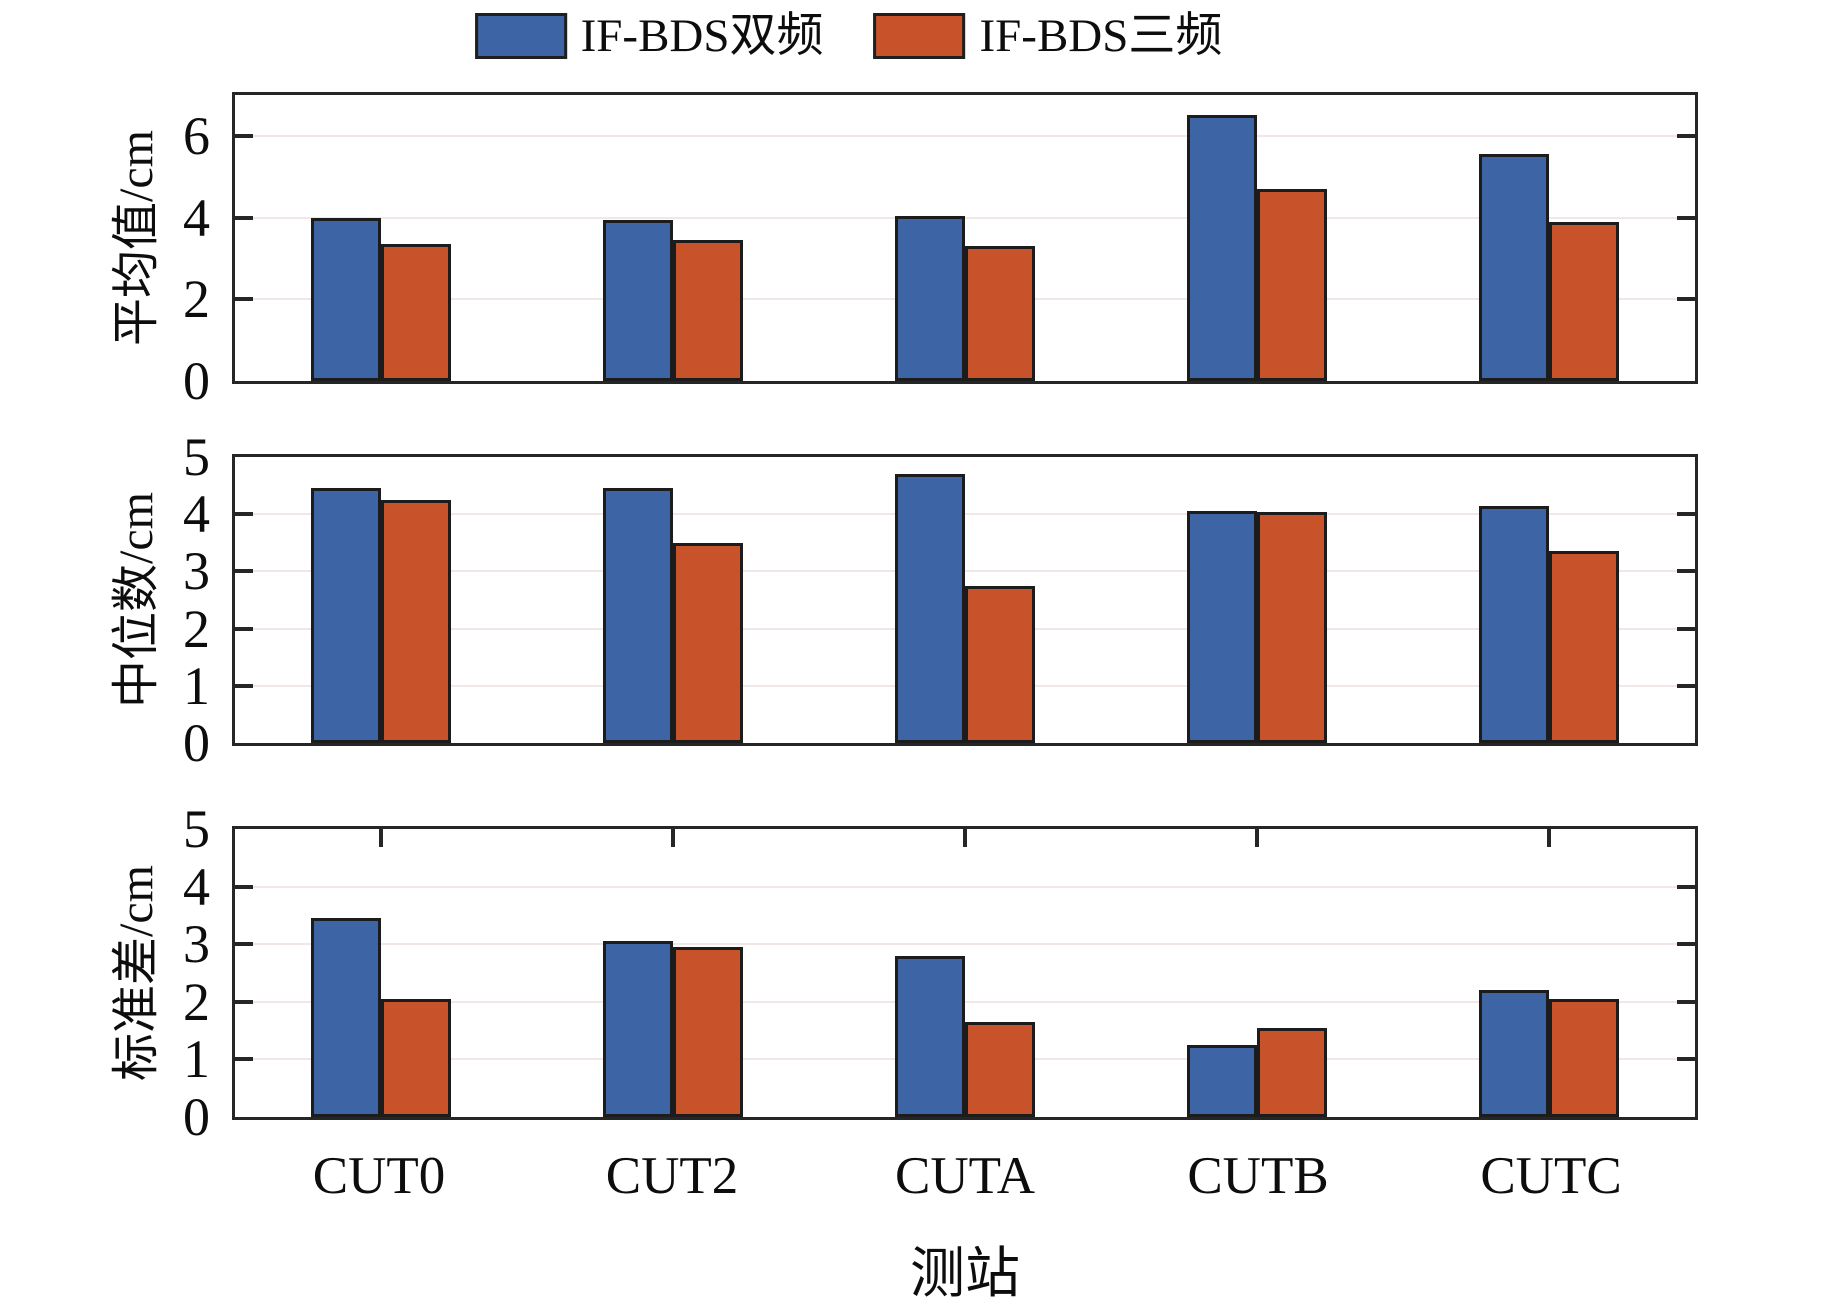  Describe the element at coordinates (520, 36) in the screenshot. I see `legend-swatch-dual-freq` at that location.